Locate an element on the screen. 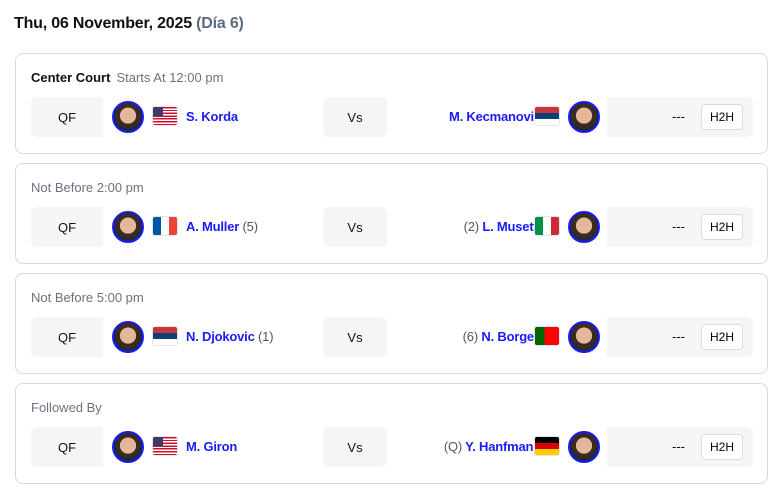  page-title: Thu, 06 November, 2025 (Día 6) is located at coordinates (129, 24).